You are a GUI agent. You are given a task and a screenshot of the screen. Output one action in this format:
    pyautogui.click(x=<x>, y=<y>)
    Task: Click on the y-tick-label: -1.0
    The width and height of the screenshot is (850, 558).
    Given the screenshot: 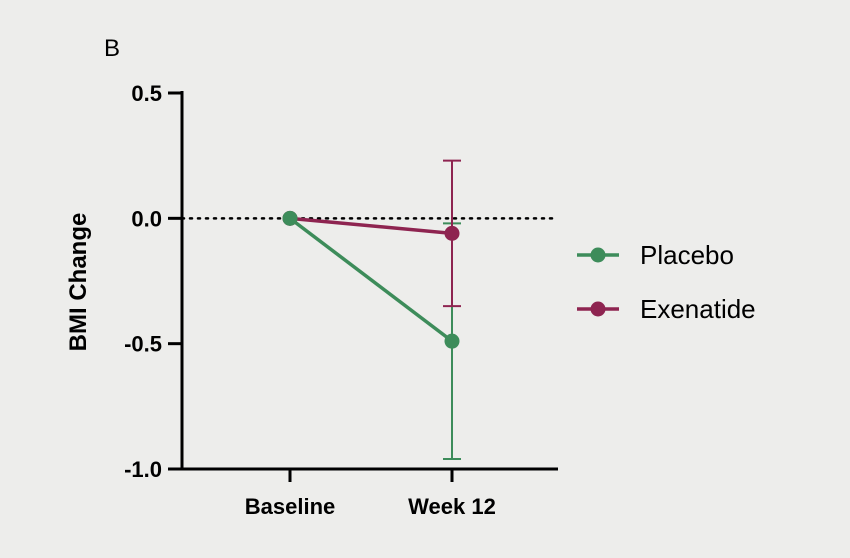 What is the action you would take?
    pyautogui.click(x=143, y=469)
    